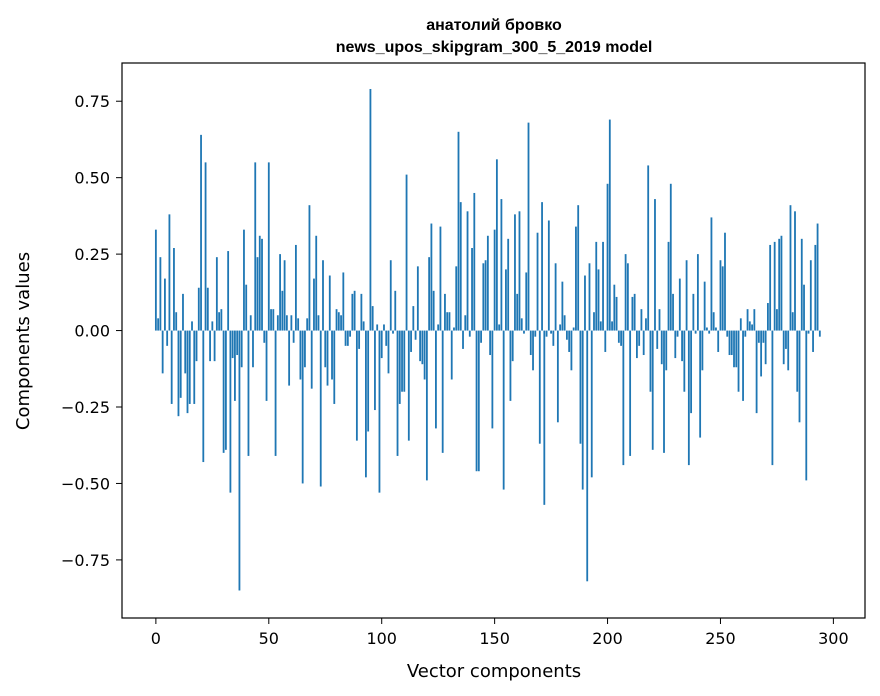  I want to click on x-tick-label: 300, so click(833, 638).